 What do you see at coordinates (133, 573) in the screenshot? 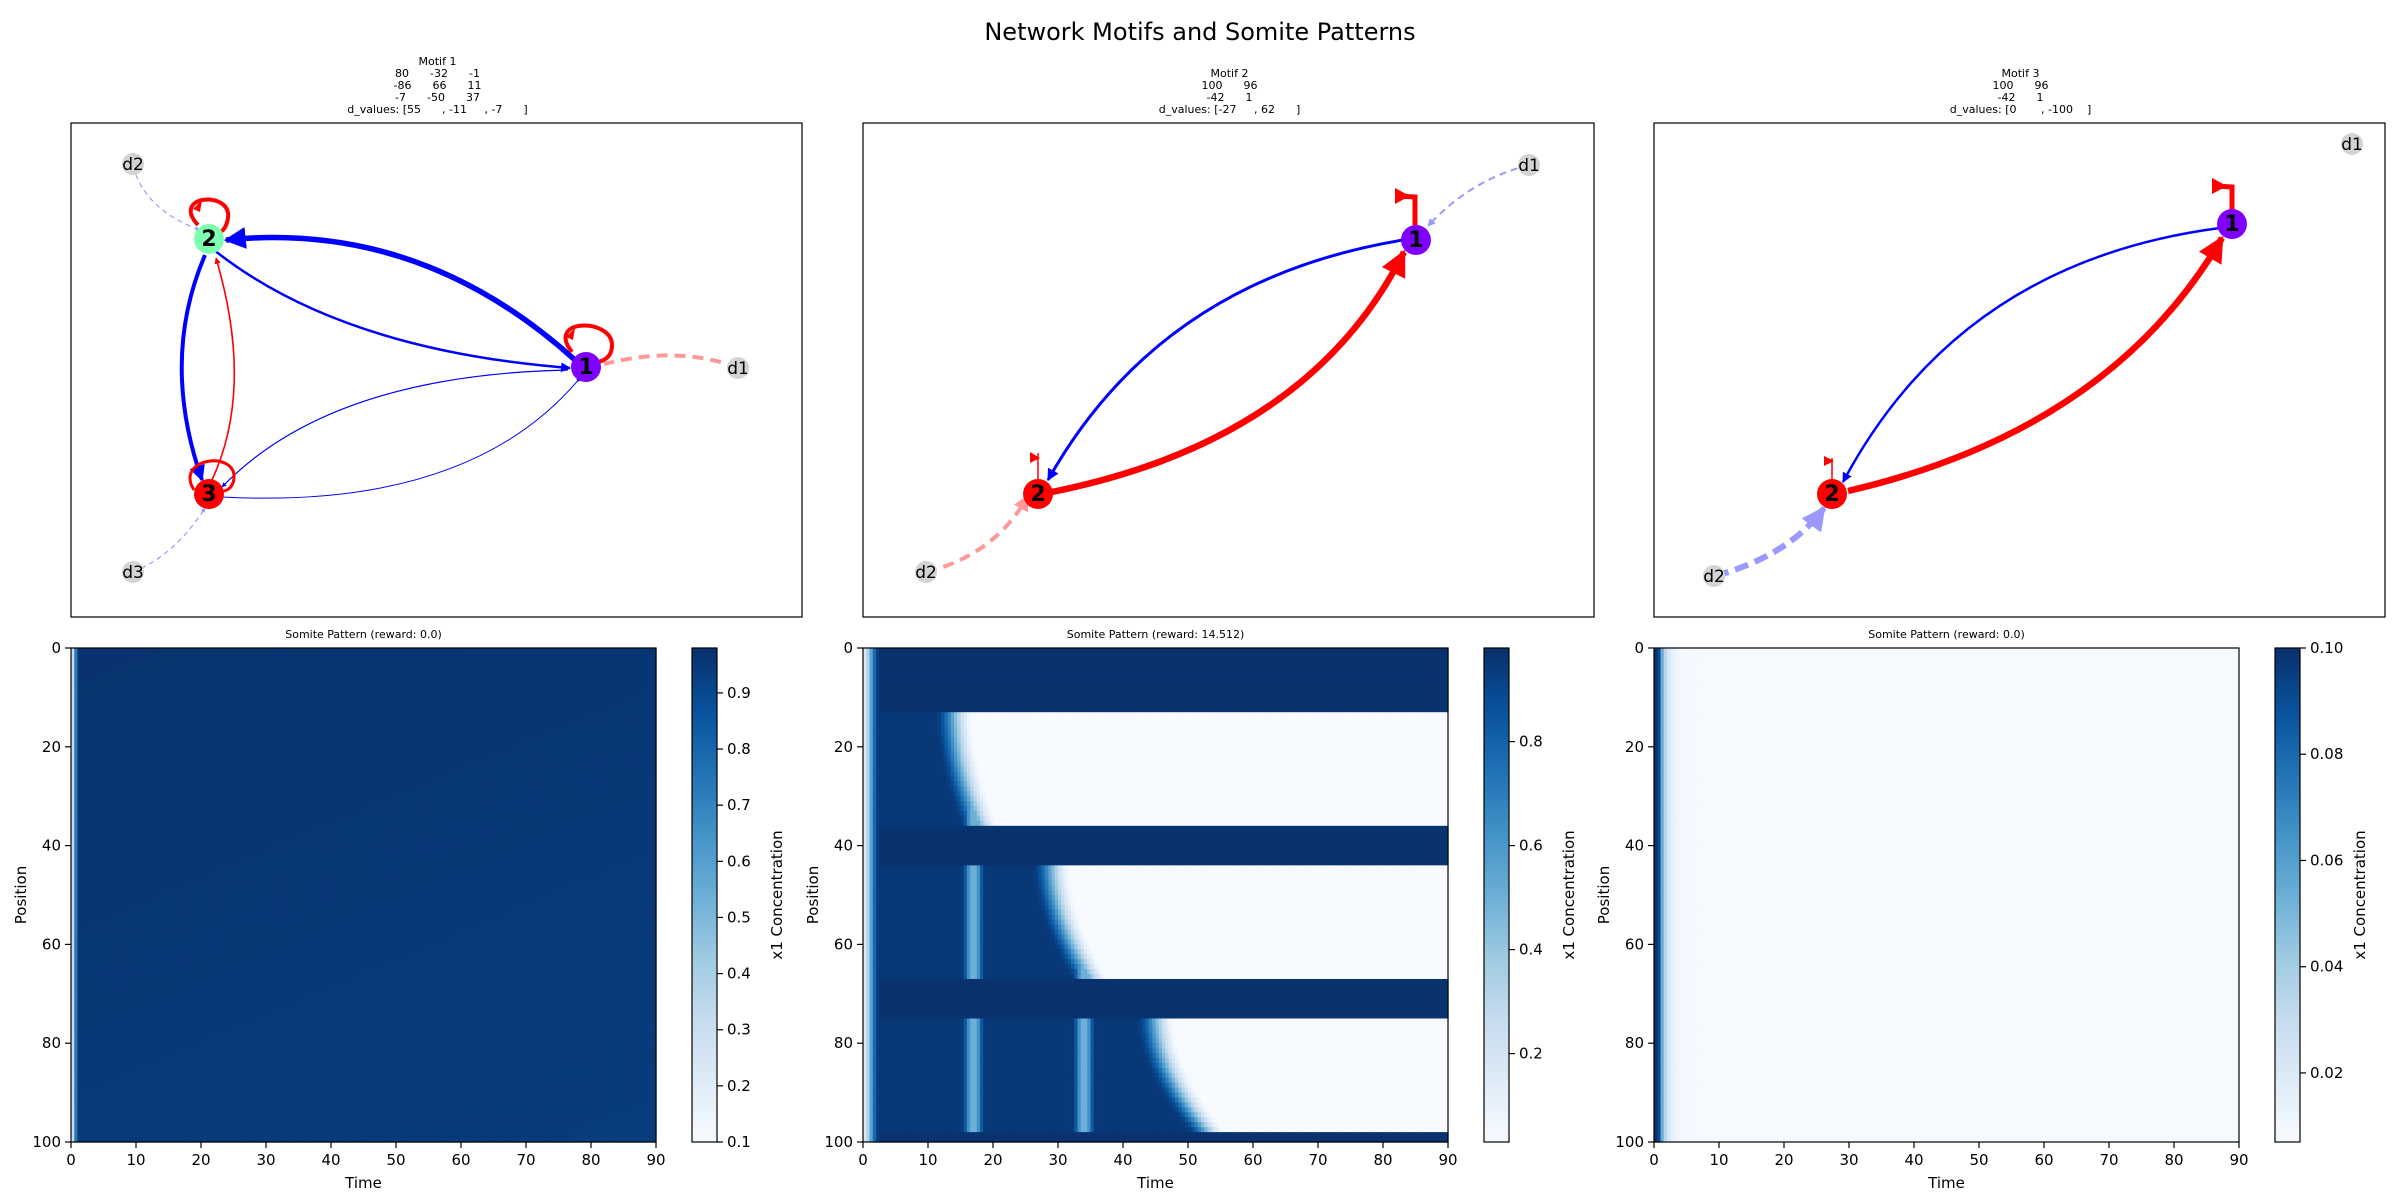
I see `node-label-d3: d3` at bounding box center [133, 573].